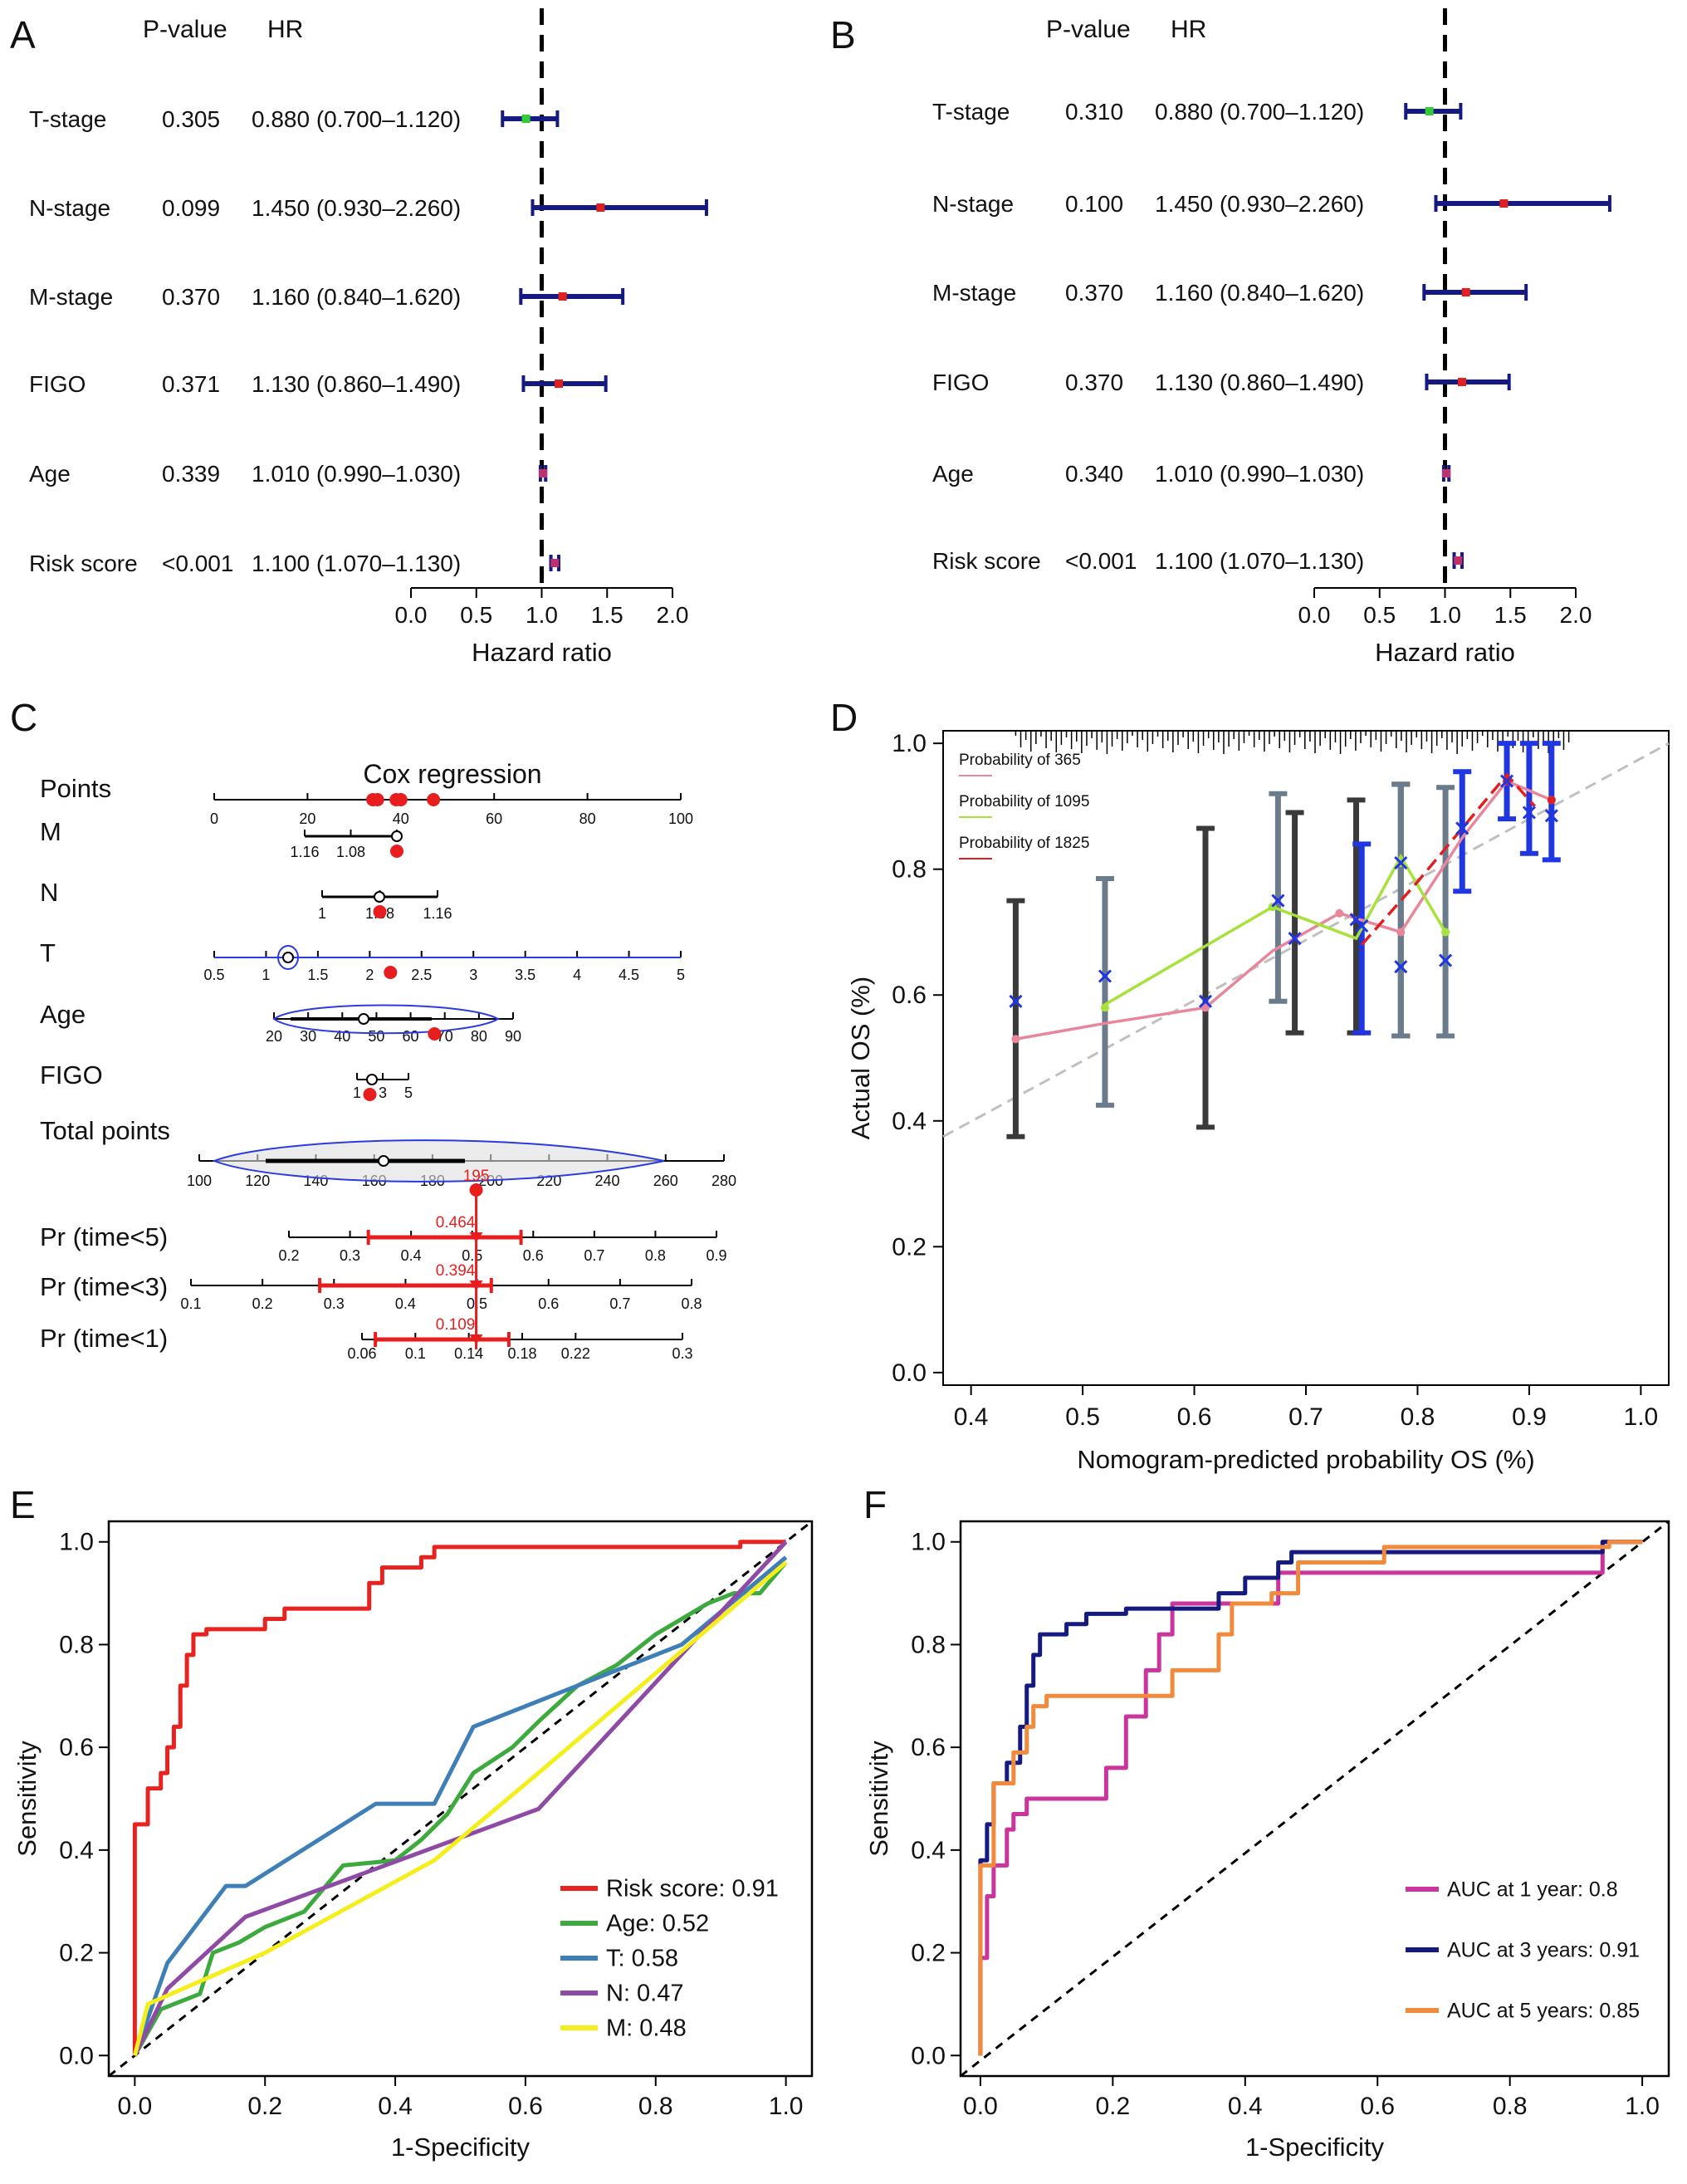 Image resolution: width=1687 pixels, height=2184 pixels. I want to click on row-hr: 1.450 (0.930–2.260), so click(356, 208).